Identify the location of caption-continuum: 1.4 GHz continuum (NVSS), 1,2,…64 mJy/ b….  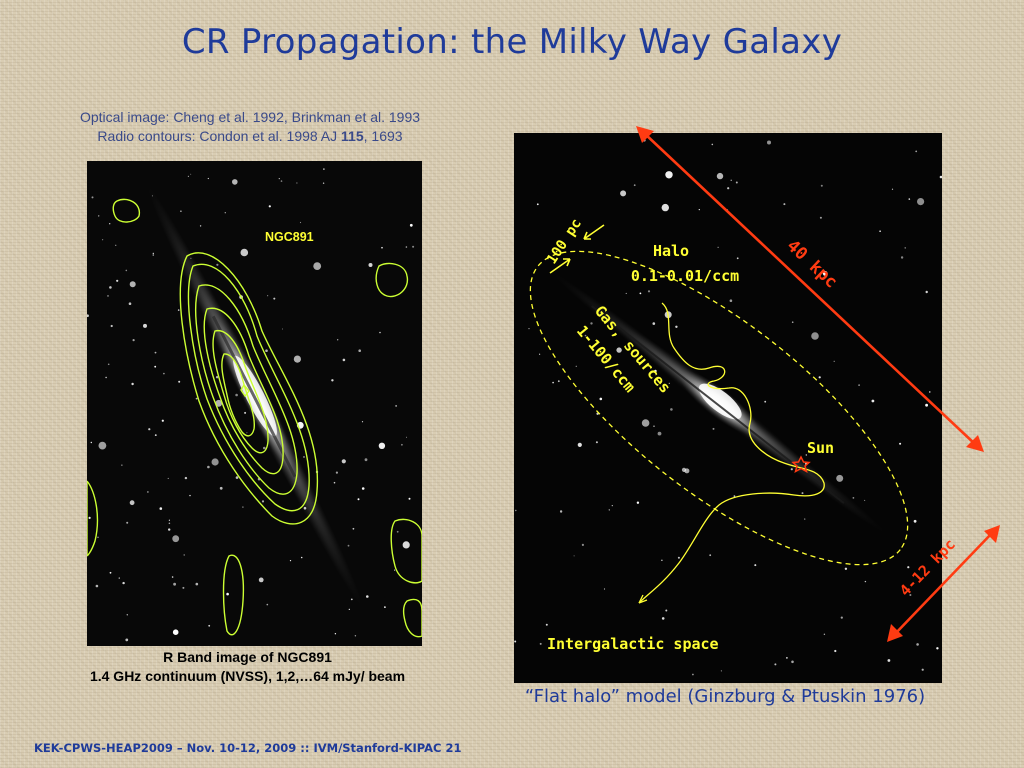
(247, 676).